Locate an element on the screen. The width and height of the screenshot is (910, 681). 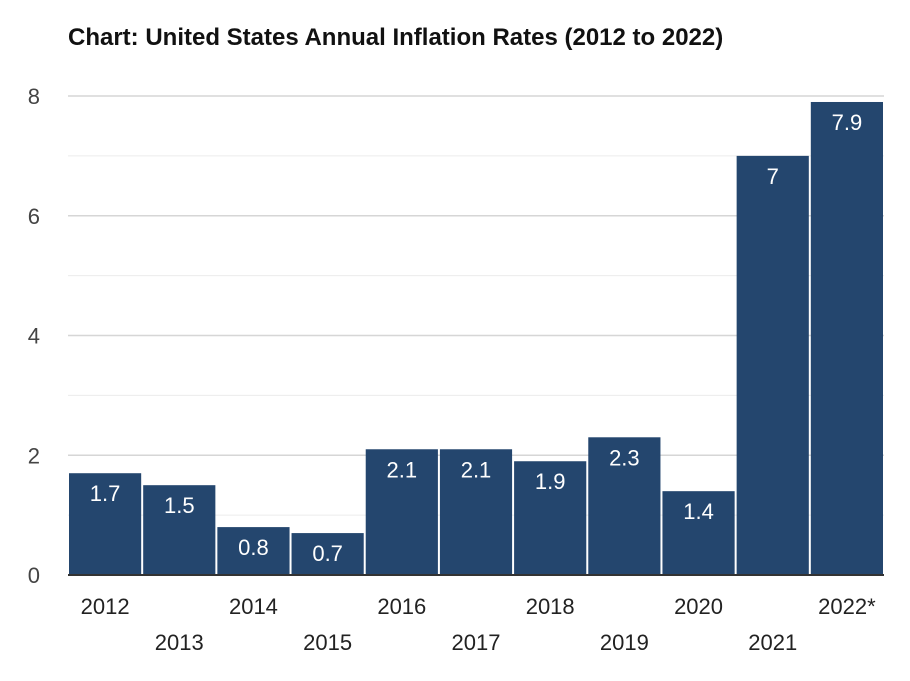
x-tick-label: 2018 is located at coordinates (550, 606).